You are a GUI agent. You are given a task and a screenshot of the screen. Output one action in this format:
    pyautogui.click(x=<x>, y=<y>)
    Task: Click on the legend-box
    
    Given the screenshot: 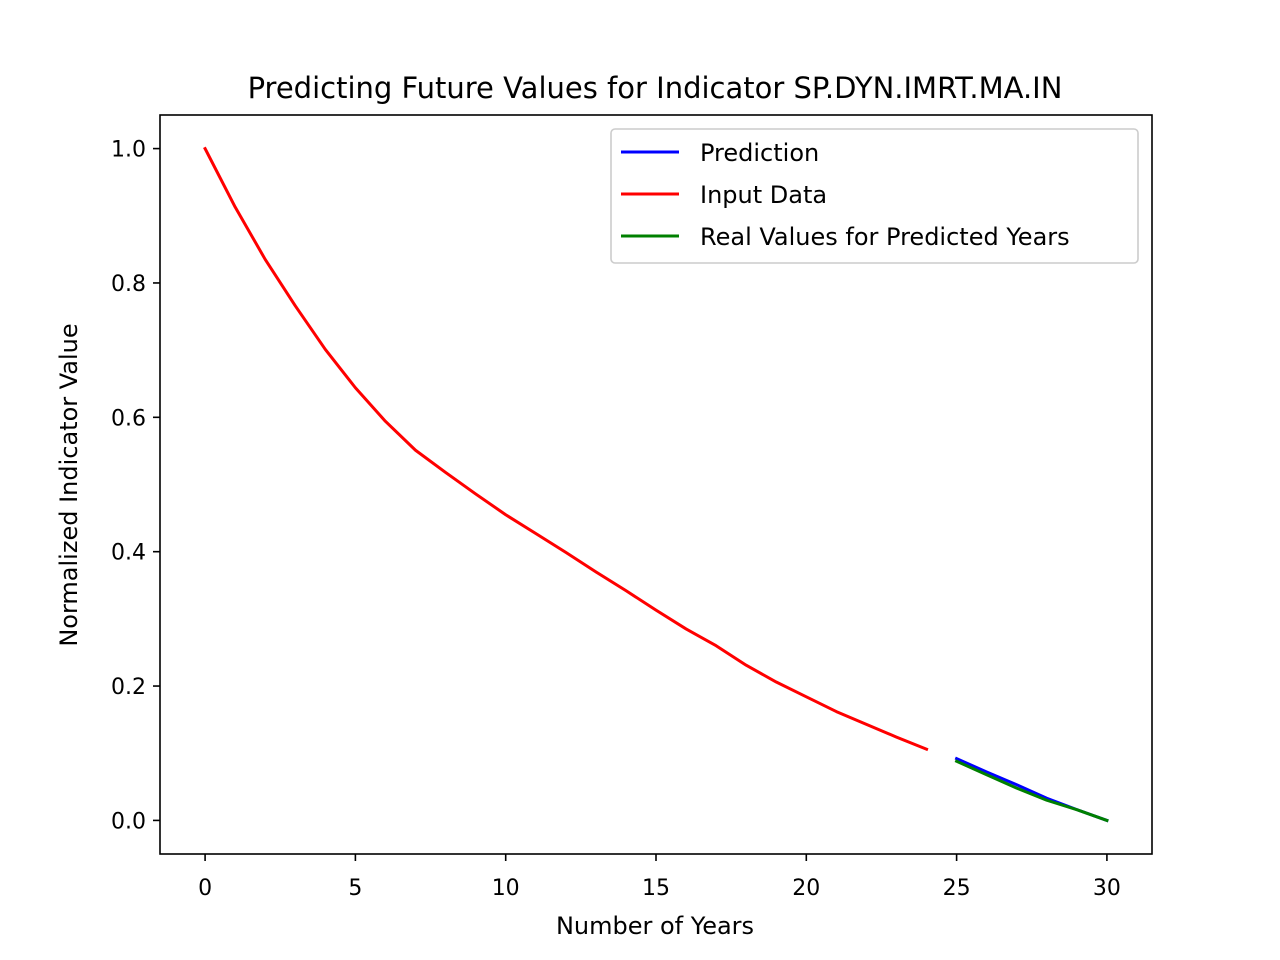 What is the action you would take?
    pyautogui.click(x=874, y=196)
    